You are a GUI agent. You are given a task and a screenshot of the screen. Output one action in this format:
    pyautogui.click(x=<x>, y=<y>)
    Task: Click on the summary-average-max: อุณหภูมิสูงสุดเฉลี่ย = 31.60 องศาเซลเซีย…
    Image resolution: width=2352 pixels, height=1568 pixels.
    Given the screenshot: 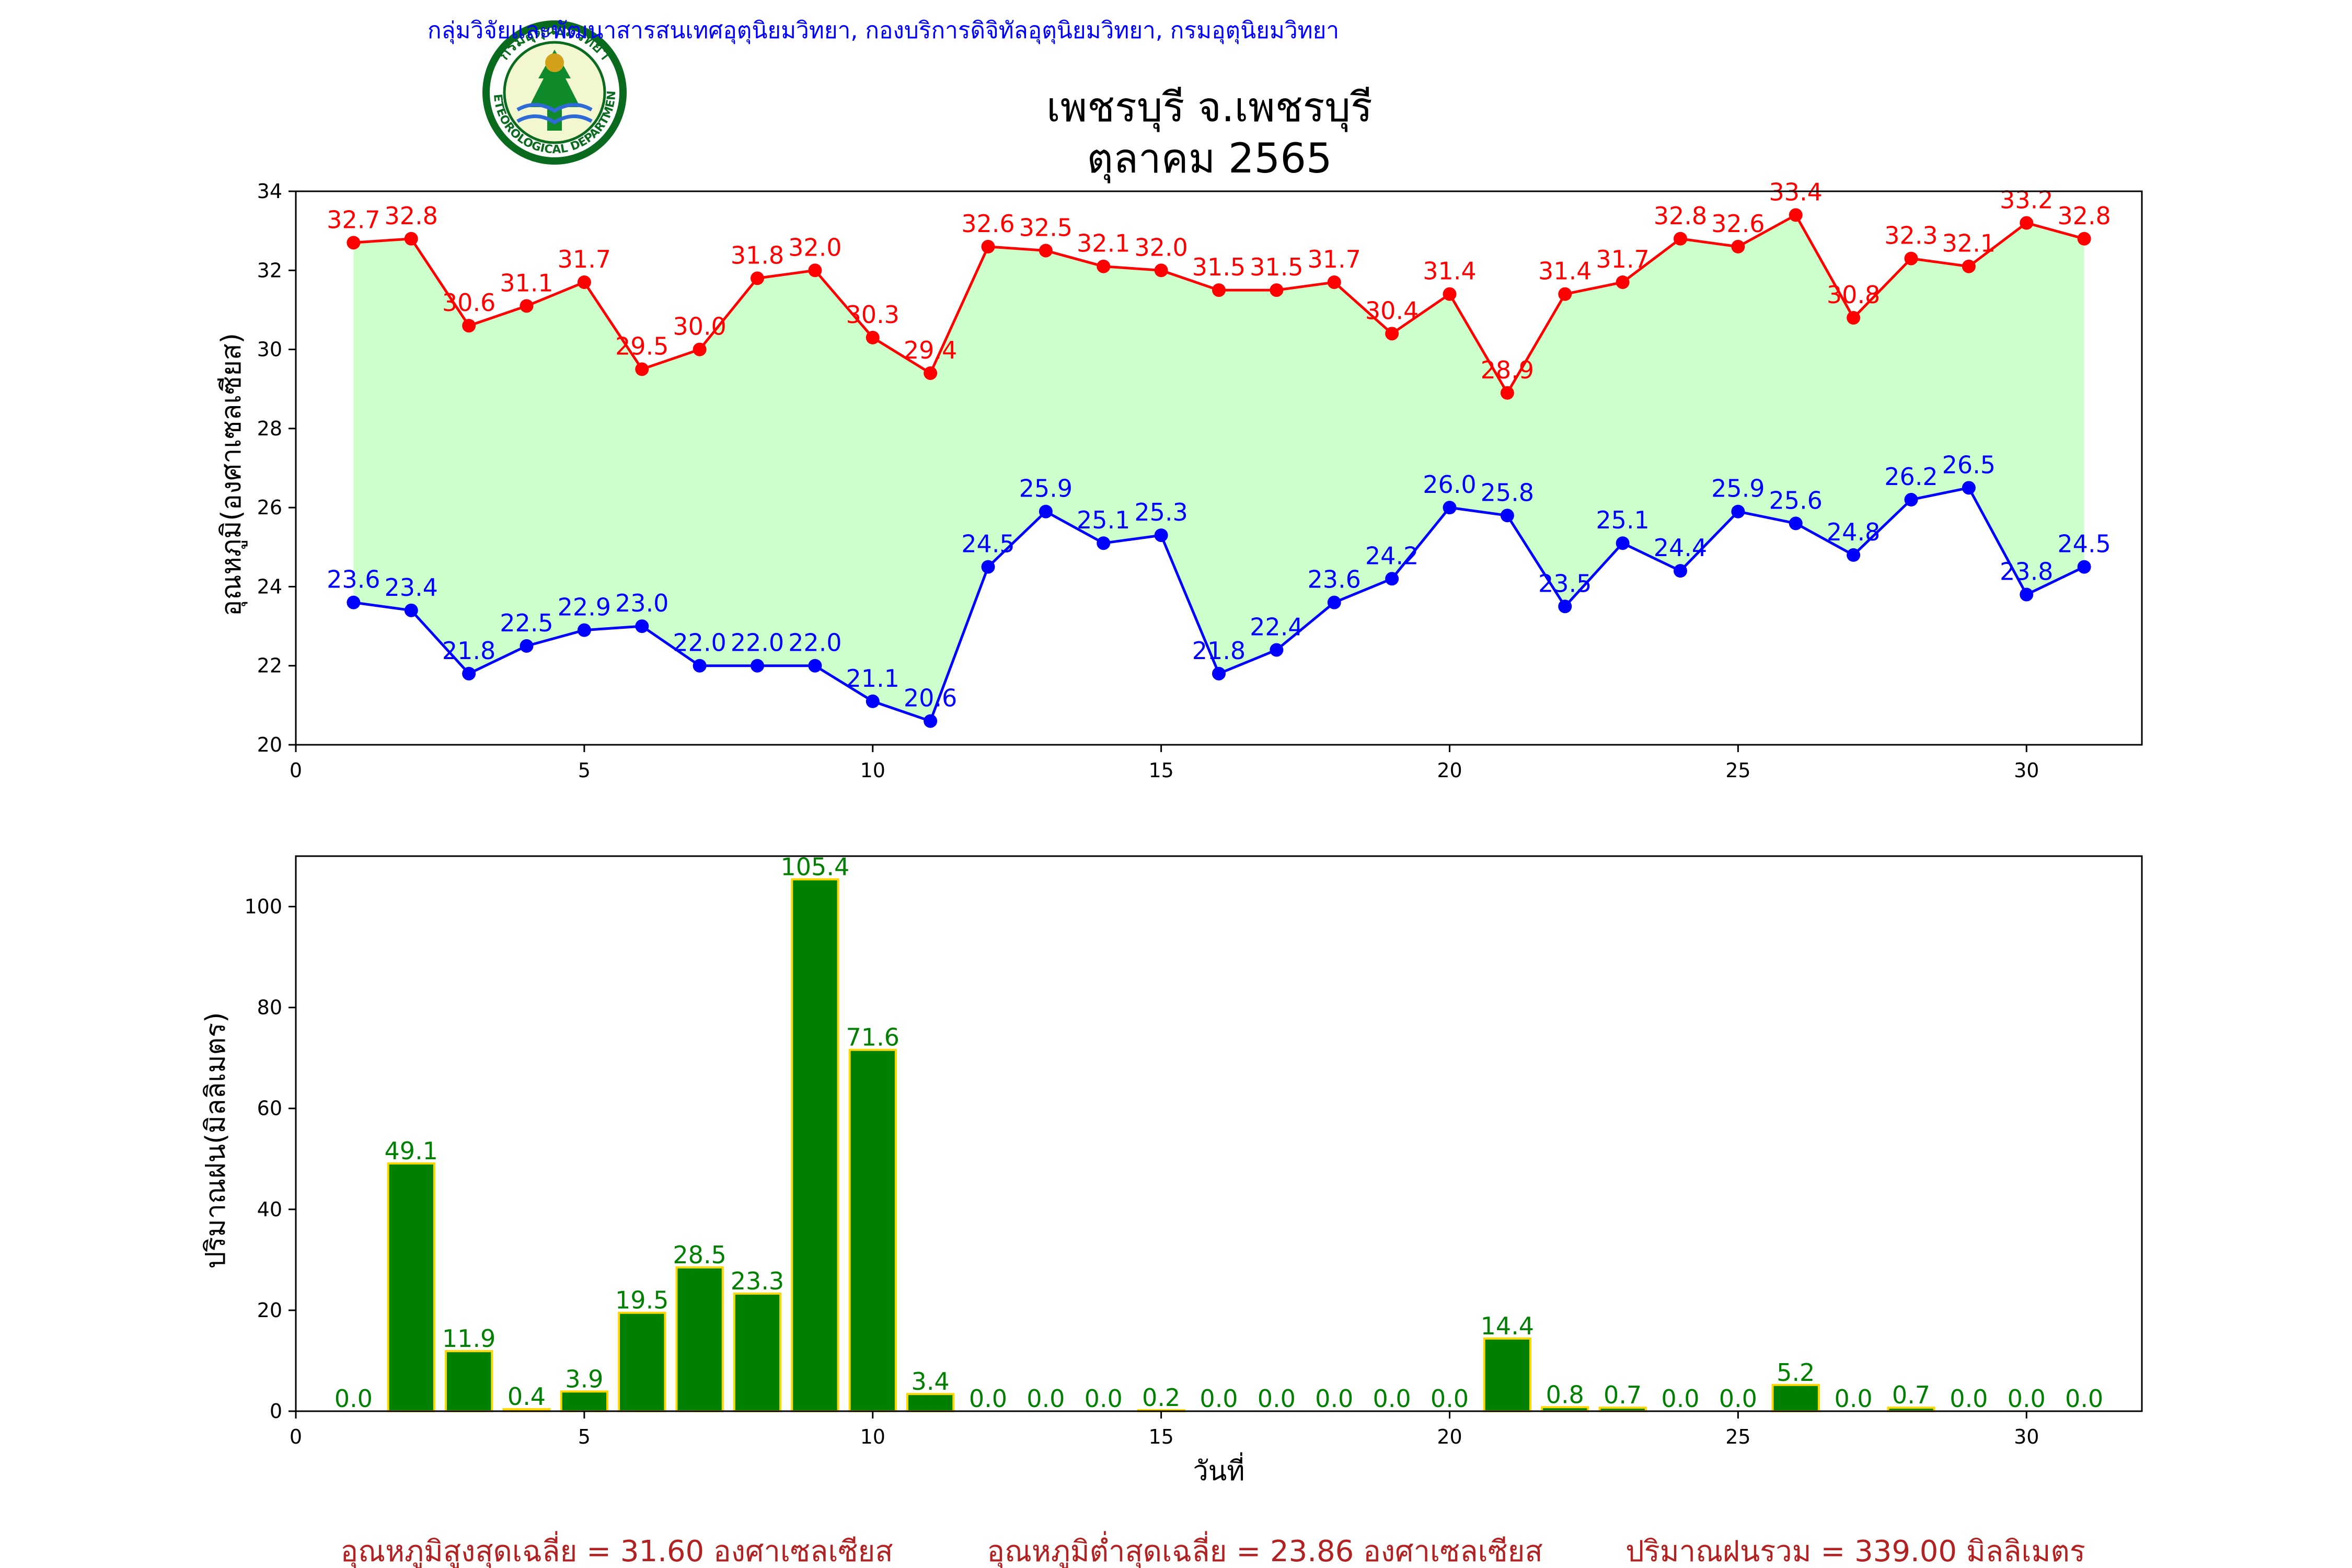 What is the action you would take?
    pyautogui.click(x=616, y=1549)
    